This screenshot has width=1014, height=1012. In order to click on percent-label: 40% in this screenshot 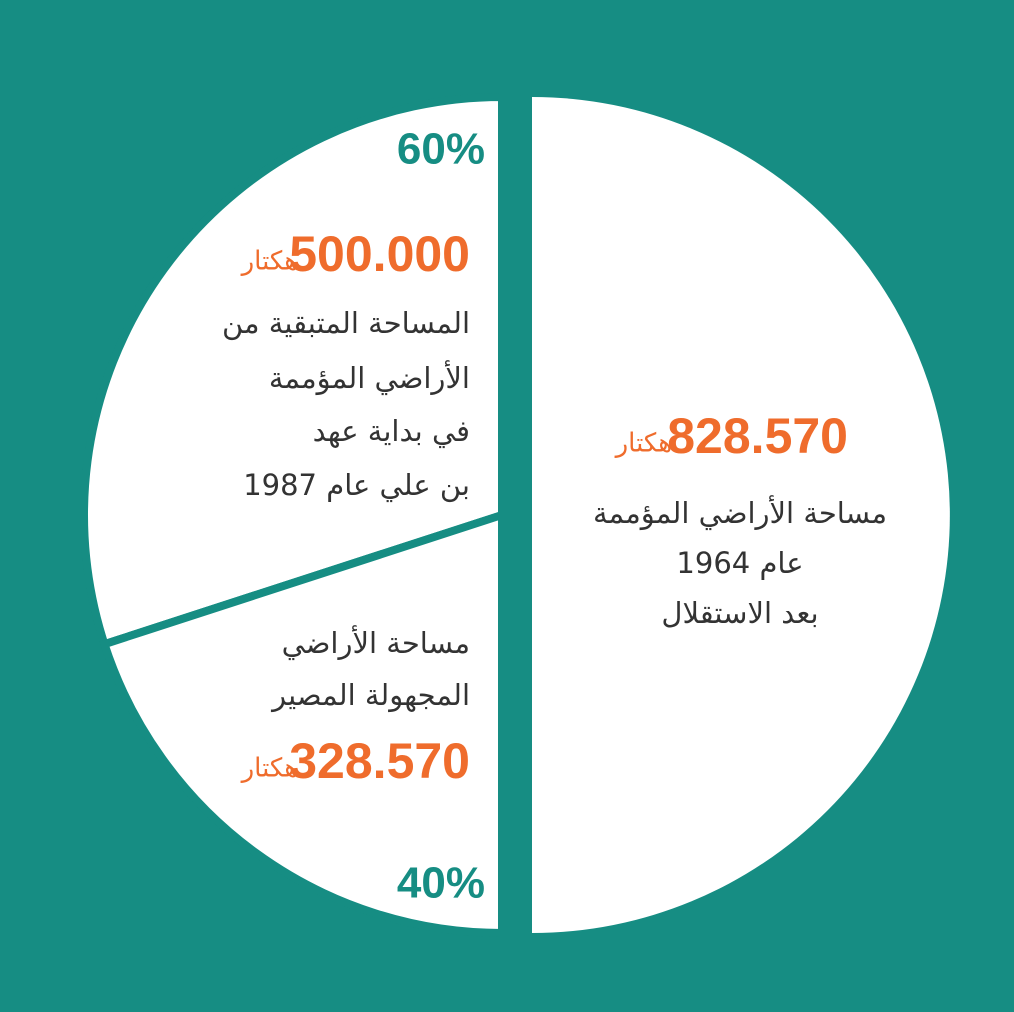, I will do `click(441, 883)`.